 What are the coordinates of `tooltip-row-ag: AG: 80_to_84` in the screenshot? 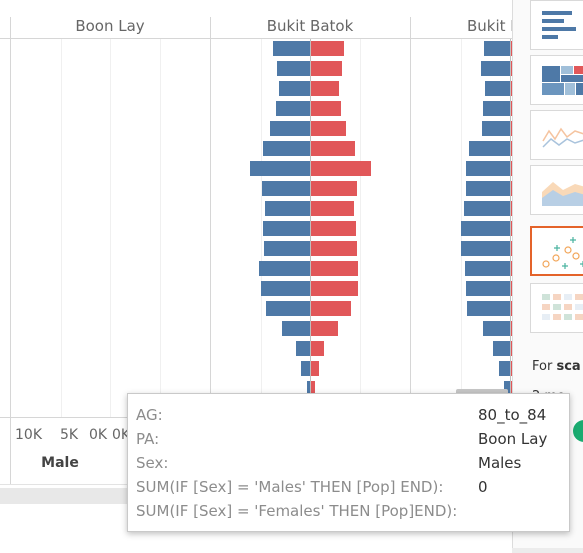 It's located at (351, 417).